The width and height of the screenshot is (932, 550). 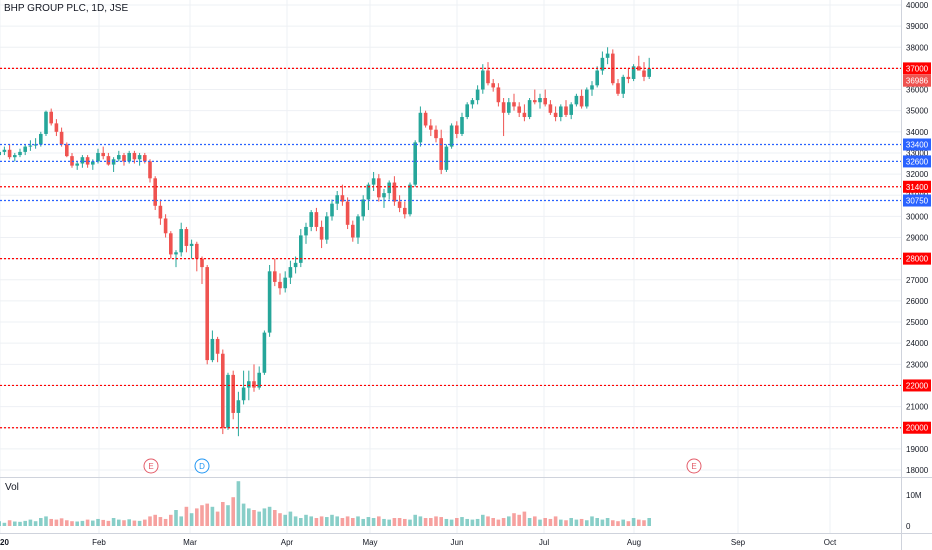 What do you see at coordinates (66, 8) in the screenshot?
I see `symbol-title: BHP GROUP PLC, 1D, JSE` at bounding box center [66, 8].